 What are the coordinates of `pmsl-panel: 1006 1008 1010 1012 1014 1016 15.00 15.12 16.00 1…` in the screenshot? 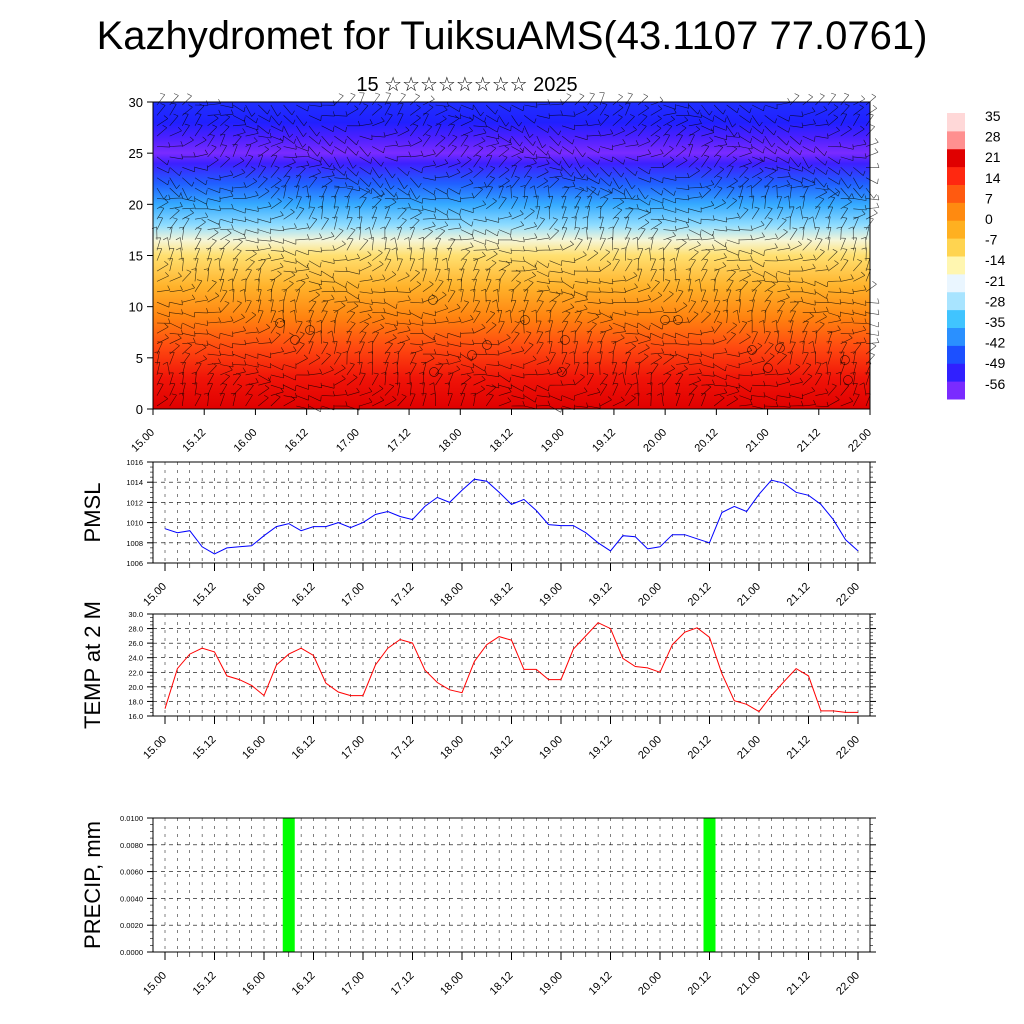 It's located at (478, 533).